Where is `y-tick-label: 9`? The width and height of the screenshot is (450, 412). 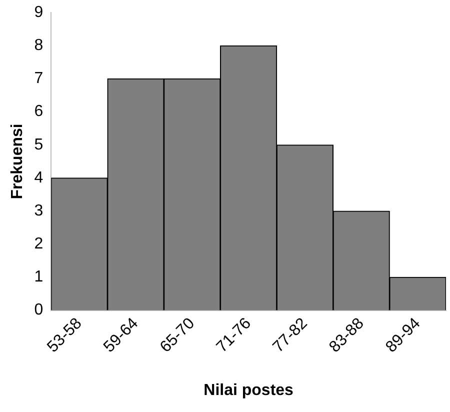
y-tick-label: 9 is located at coordinates (39, 13).